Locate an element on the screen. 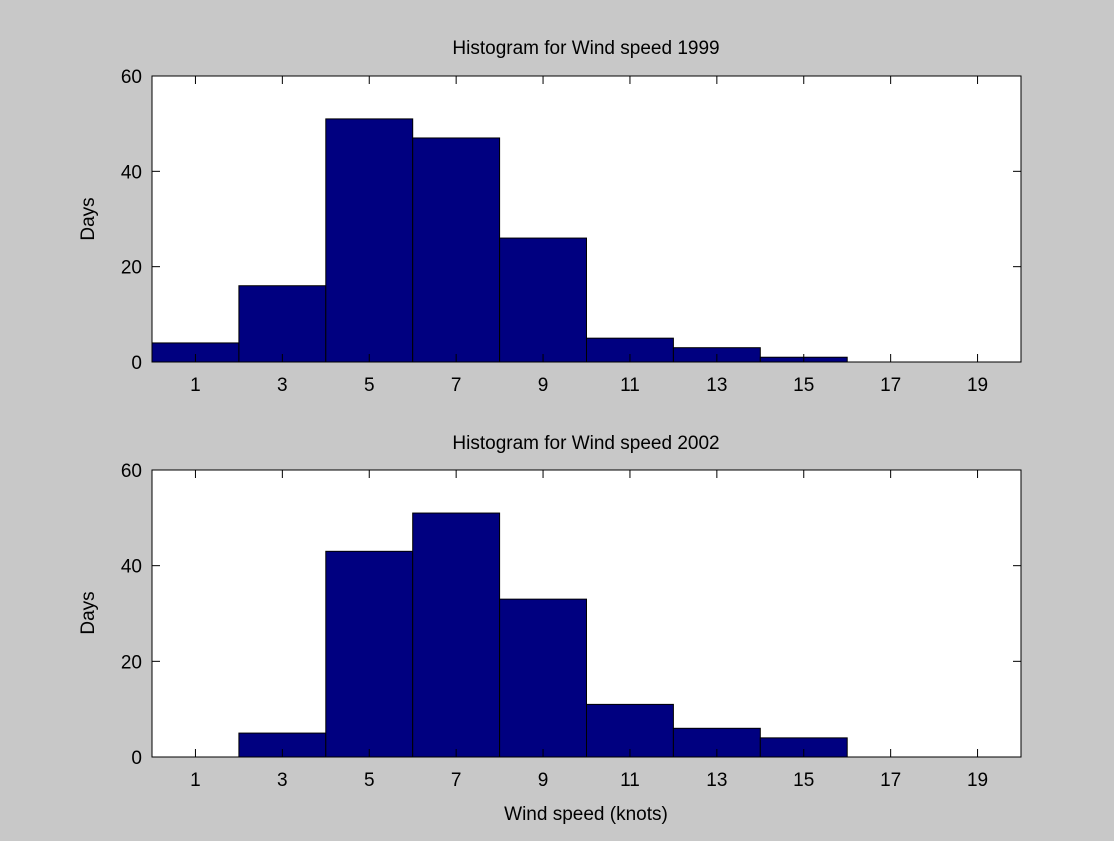 Image resolution: width=1114 pixels, height=841 pixels. chart-title: Histogram for Wind speed 2002 is located at coordinates (585, 443).